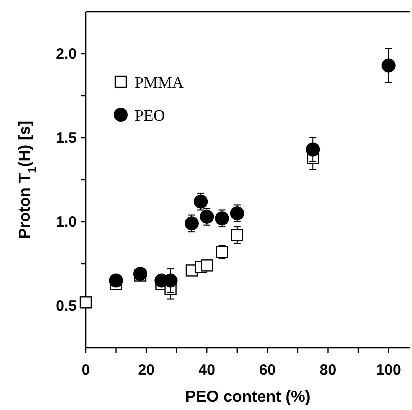  I want to click on x-axis-title: PEO content (%), so click(248, 397).